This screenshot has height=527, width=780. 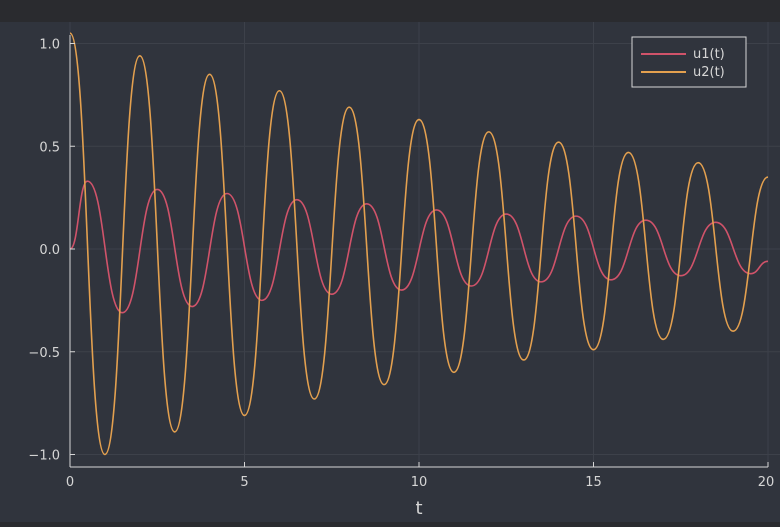 I want to click on x-axis-label: t, so click(x=418, y=508).